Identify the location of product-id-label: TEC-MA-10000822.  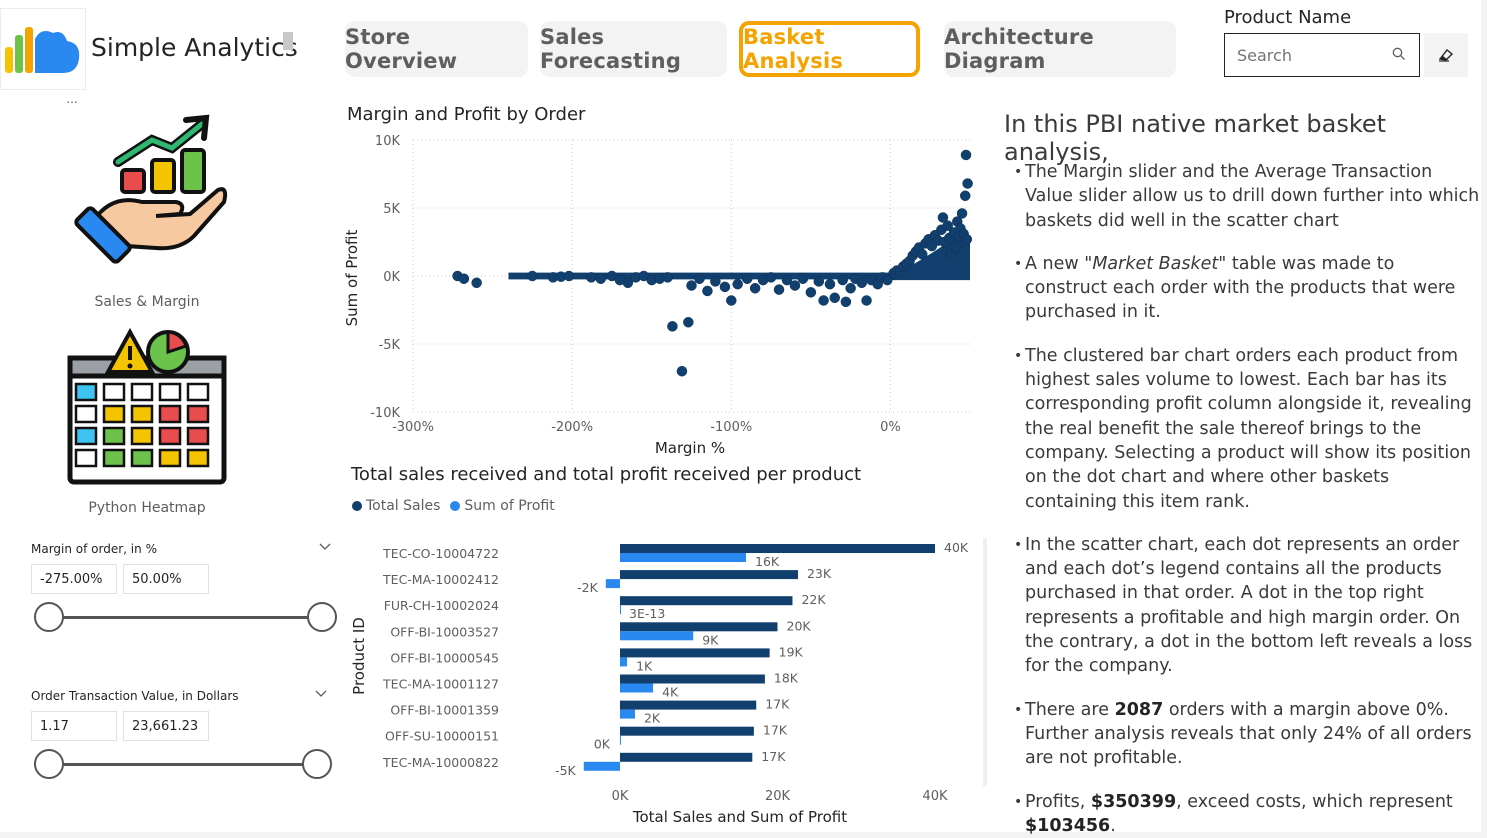
(440, 762).